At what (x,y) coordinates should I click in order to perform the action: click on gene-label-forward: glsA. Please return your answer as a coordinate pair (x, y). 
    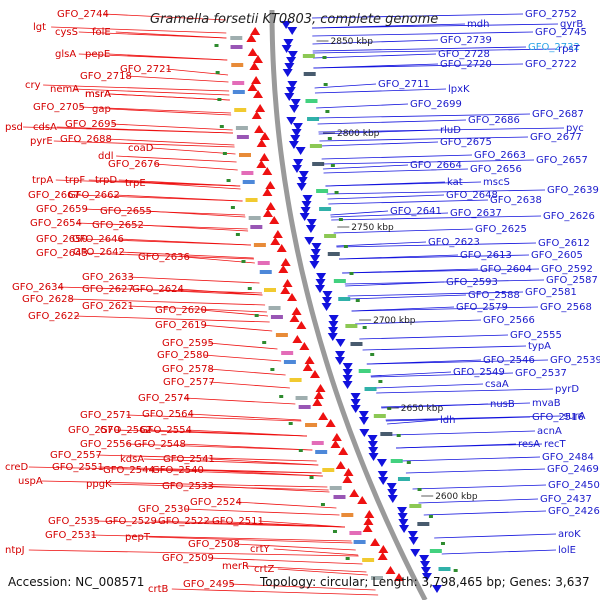
    Looking at the image, I should click on (65, 54).